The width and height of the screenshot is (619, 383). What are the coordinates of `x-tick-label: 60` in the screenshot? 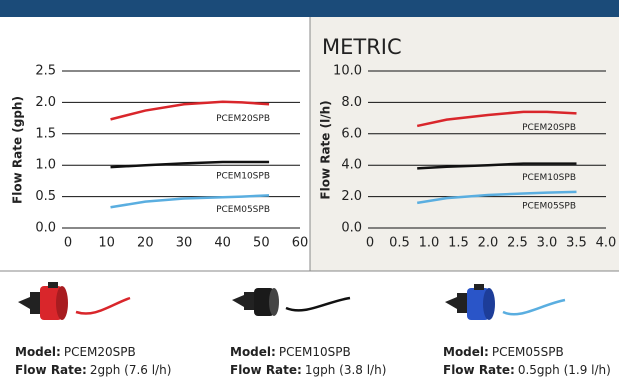 It's located at (300, 243).